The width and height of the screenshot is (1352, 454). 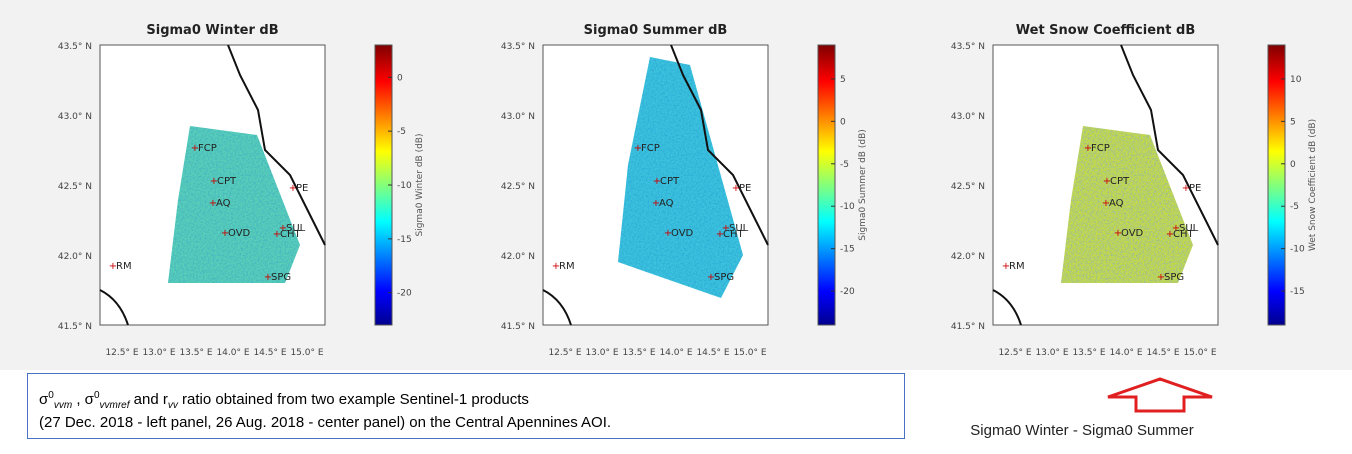 I want to click on caption-part: σ, so click(x=44, y=399).